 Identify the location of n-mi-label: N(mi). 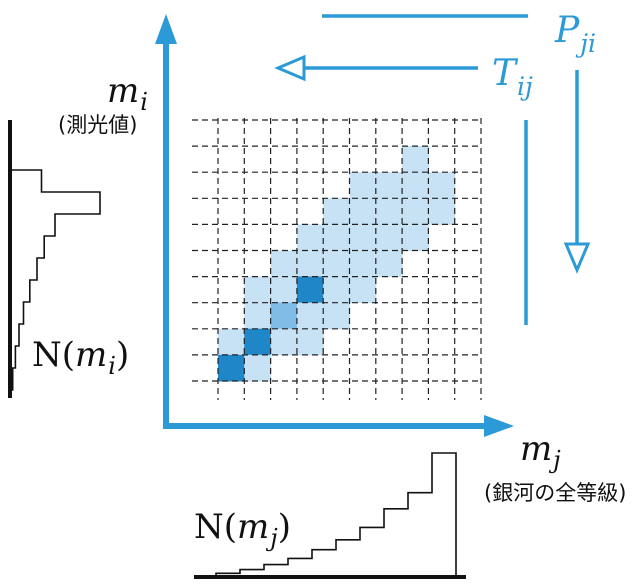
(80, 357).